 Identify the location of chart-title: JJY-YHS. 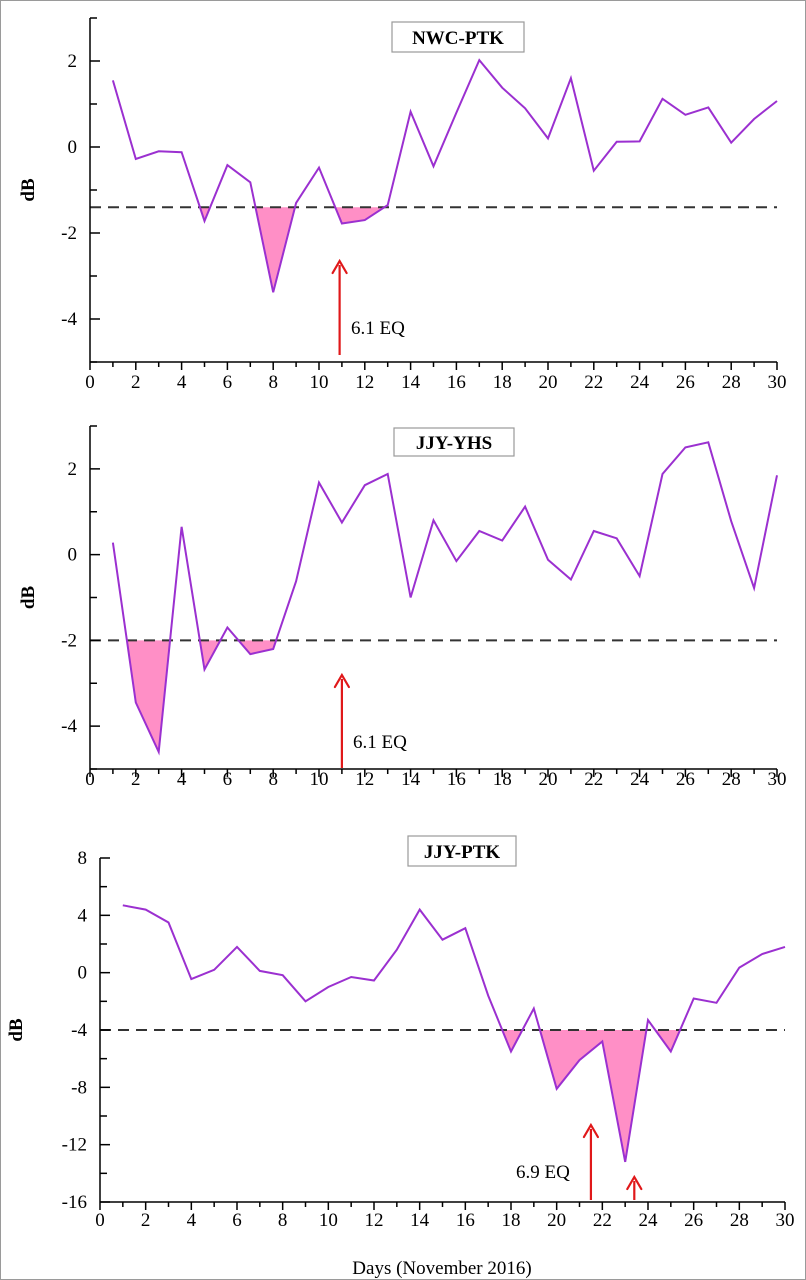
(454, 443).